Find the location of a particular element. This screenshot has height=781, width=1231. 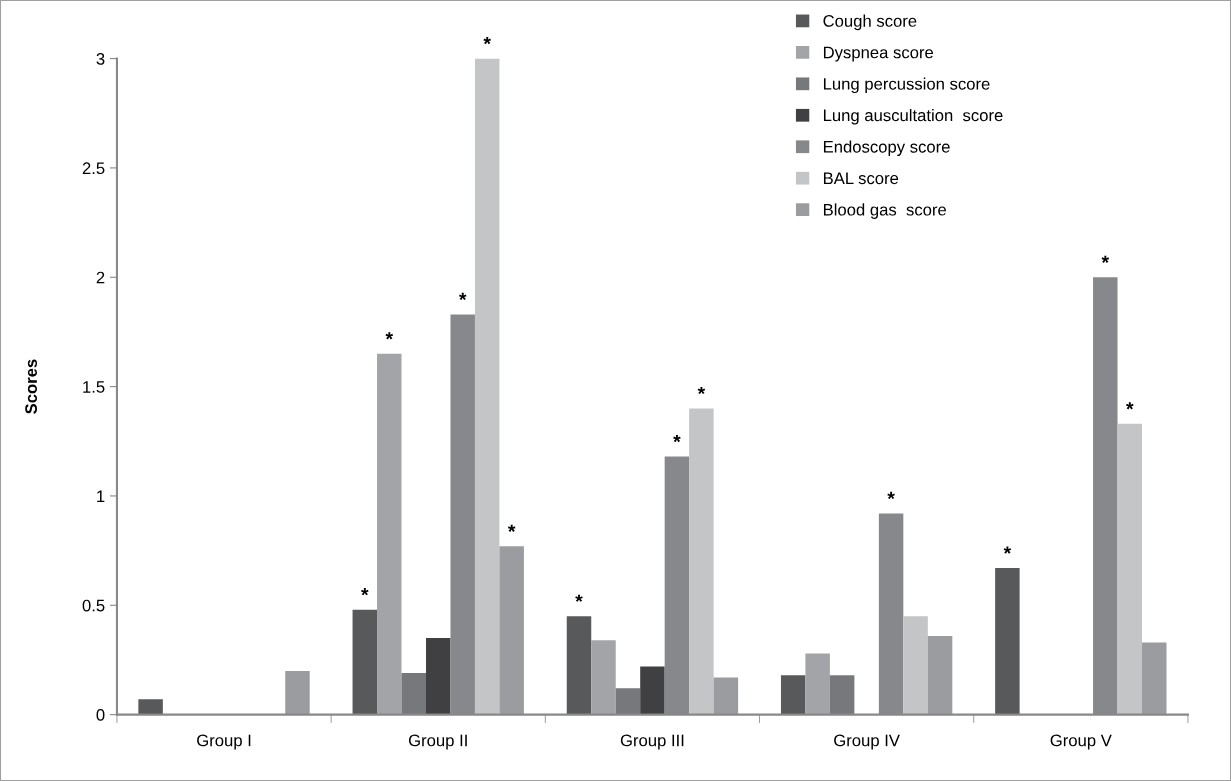

x-tick-label: Group I is located at coordinates (224, 742).